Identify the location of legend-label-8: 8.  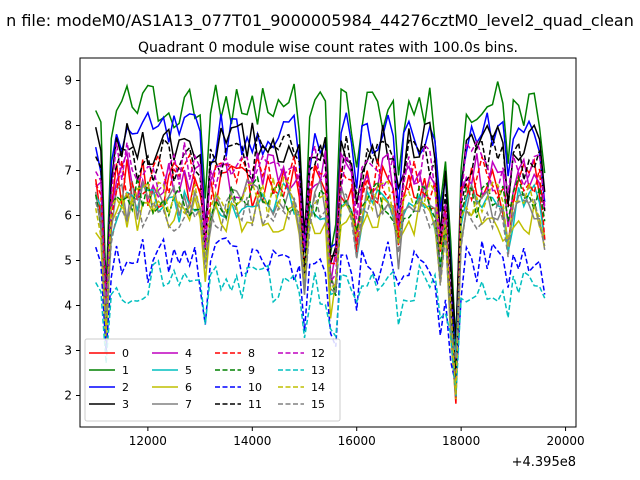
(251, 353).